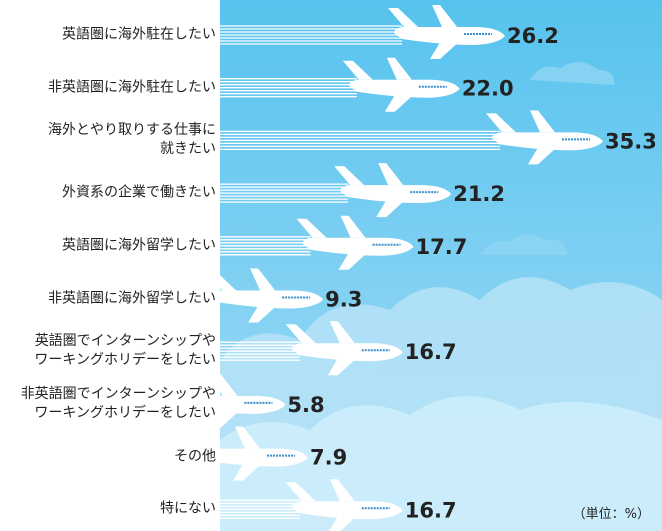  I want to click on category-label: 非英語圏に海外駐在したい, so click(132, 87).